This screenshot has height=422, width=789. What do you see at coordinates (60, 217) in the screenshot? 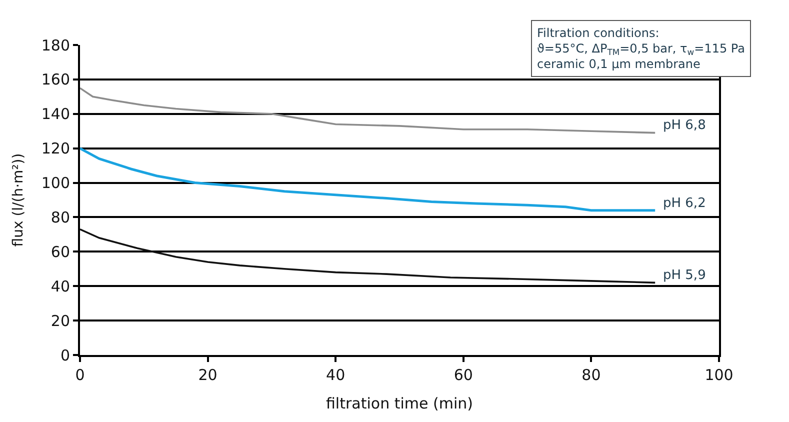
I see `y-tick-label: 80` at bounding box center [60, 217].